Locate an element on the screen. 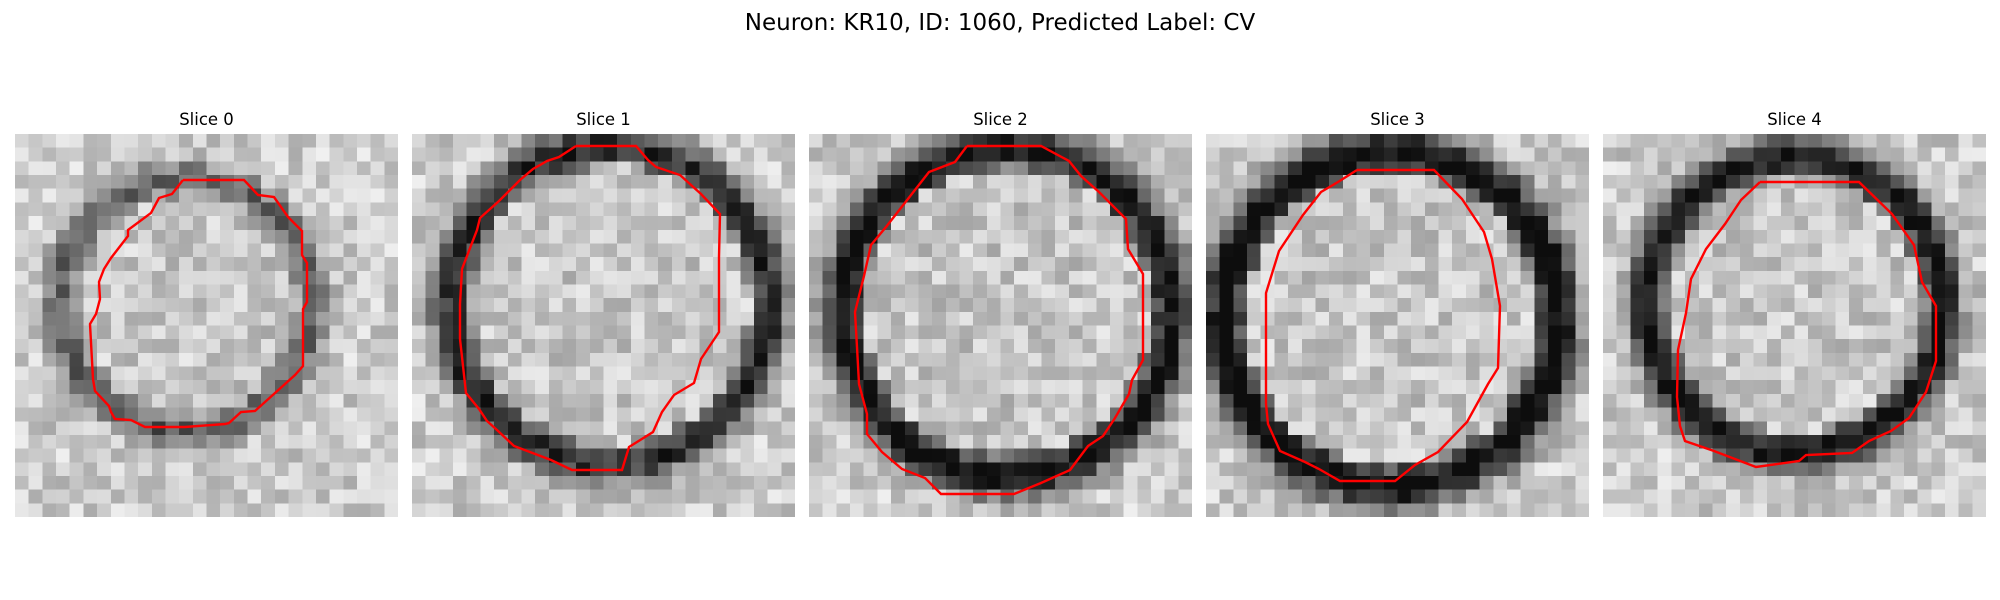  slice-title-1: Slice 1 is located at coordinates (603, 119).